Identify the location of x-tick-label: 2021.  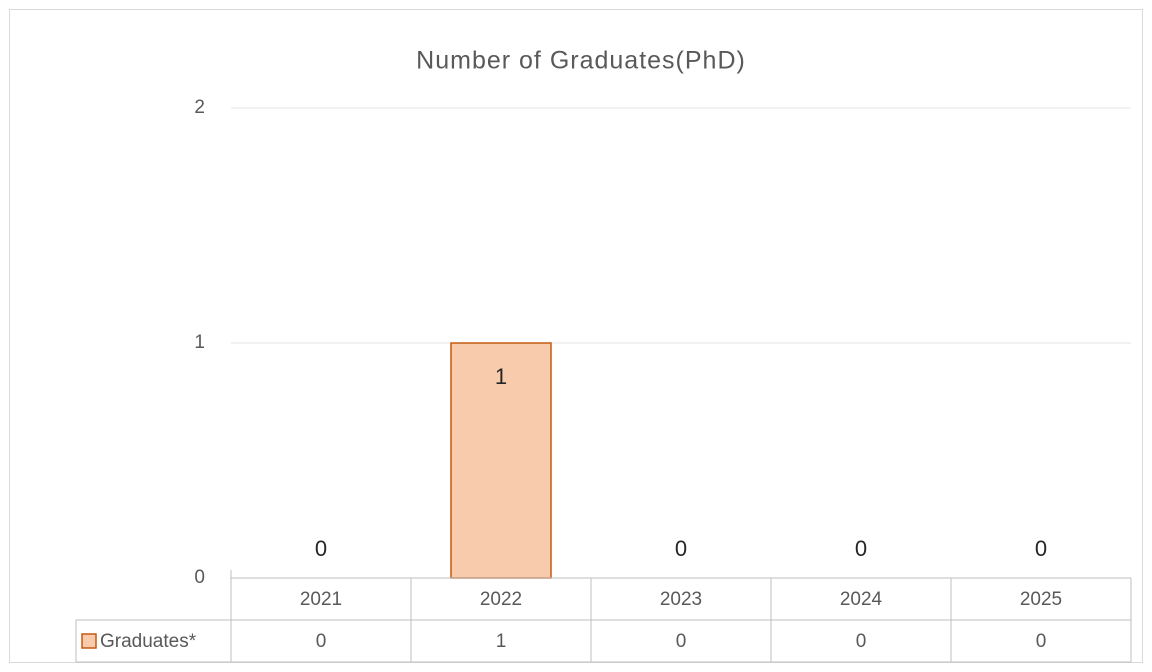
(321, 599).